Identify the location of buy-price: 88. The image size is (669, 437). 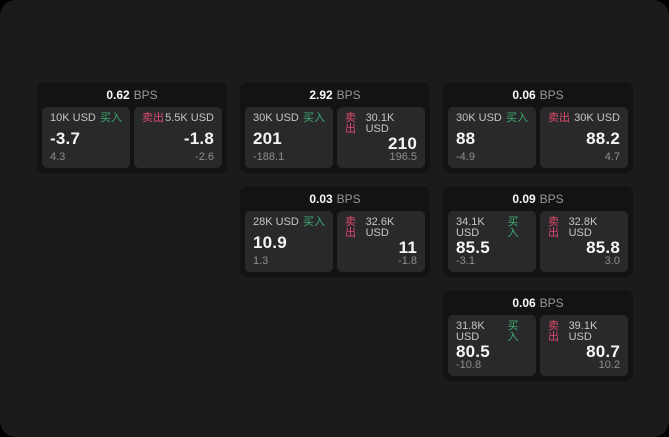
(466, 138).